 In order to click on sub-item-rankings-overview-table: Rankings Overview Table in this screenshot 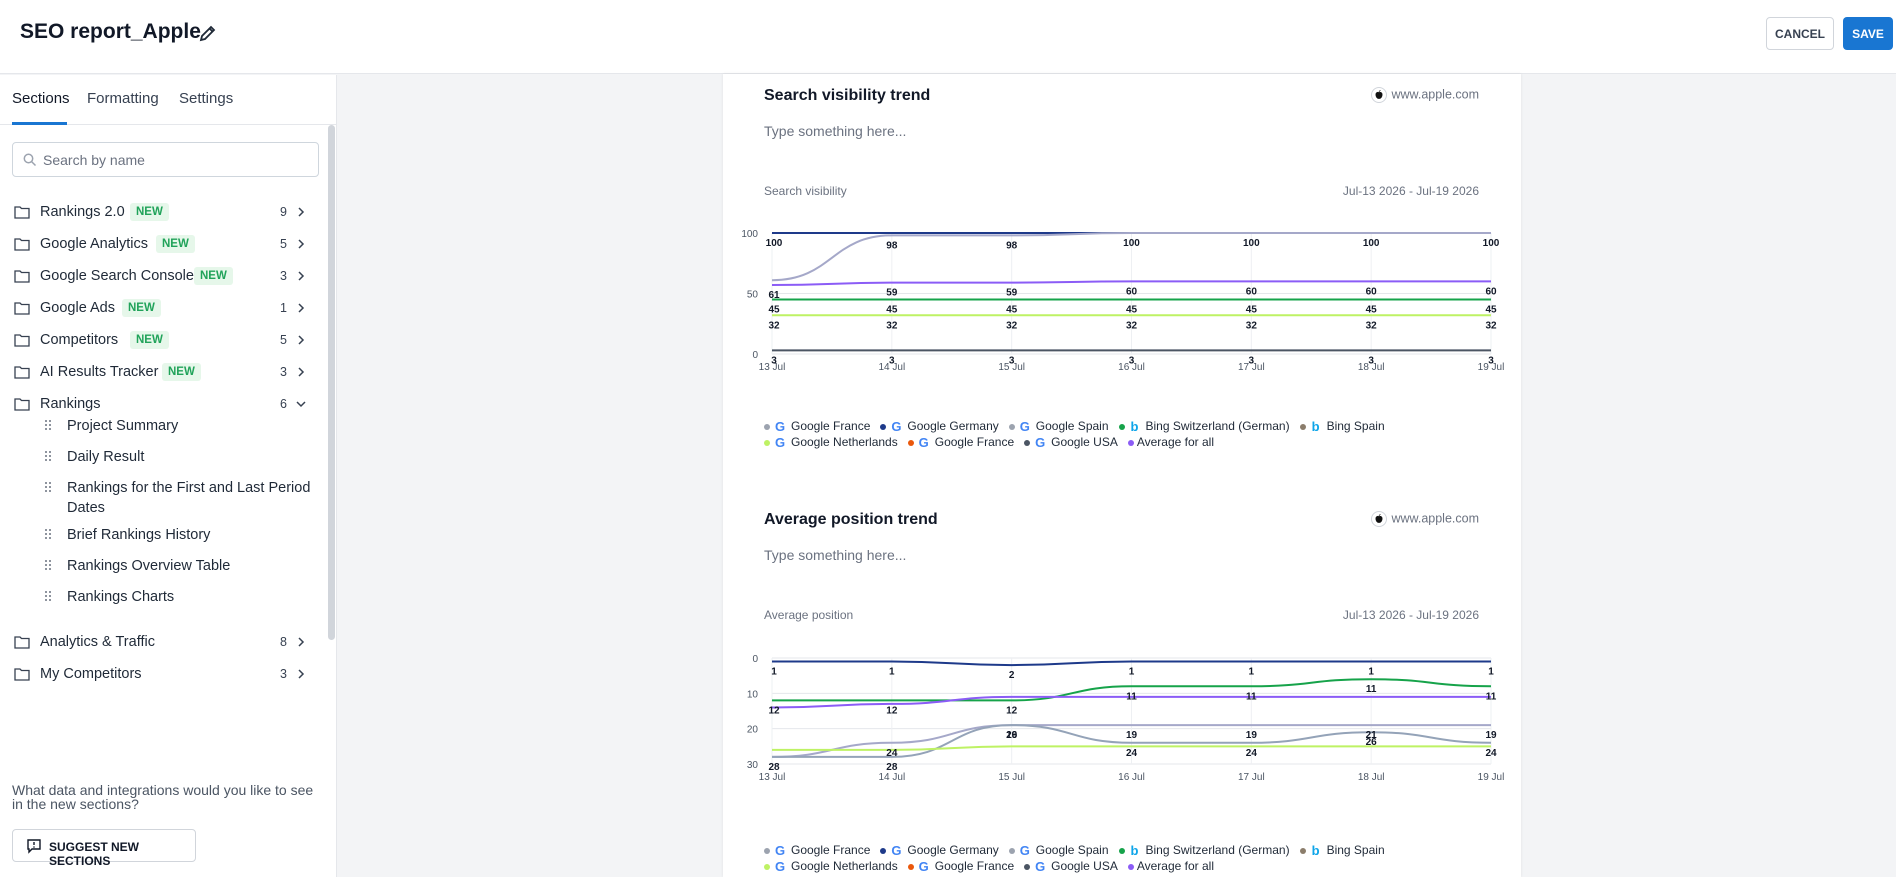, I will do `click(162, 566)`.